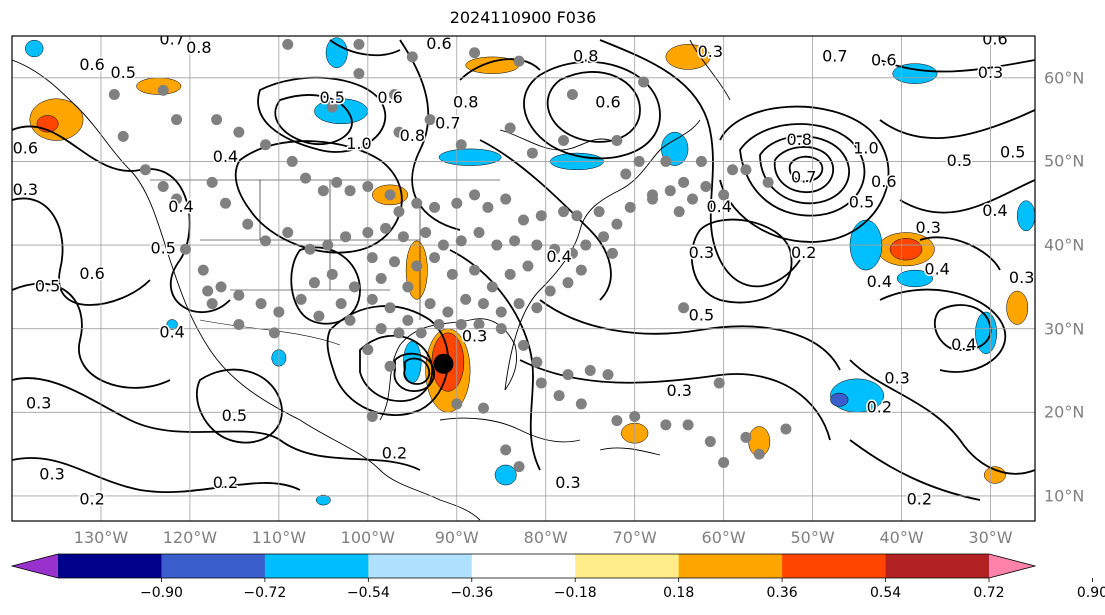 The height and width of the screenshot is (615, 1105). What do you see at coordinates (101, 537) in the screenshot?
I see `longitude-label: 130°W` at bounding box center [101, 537].